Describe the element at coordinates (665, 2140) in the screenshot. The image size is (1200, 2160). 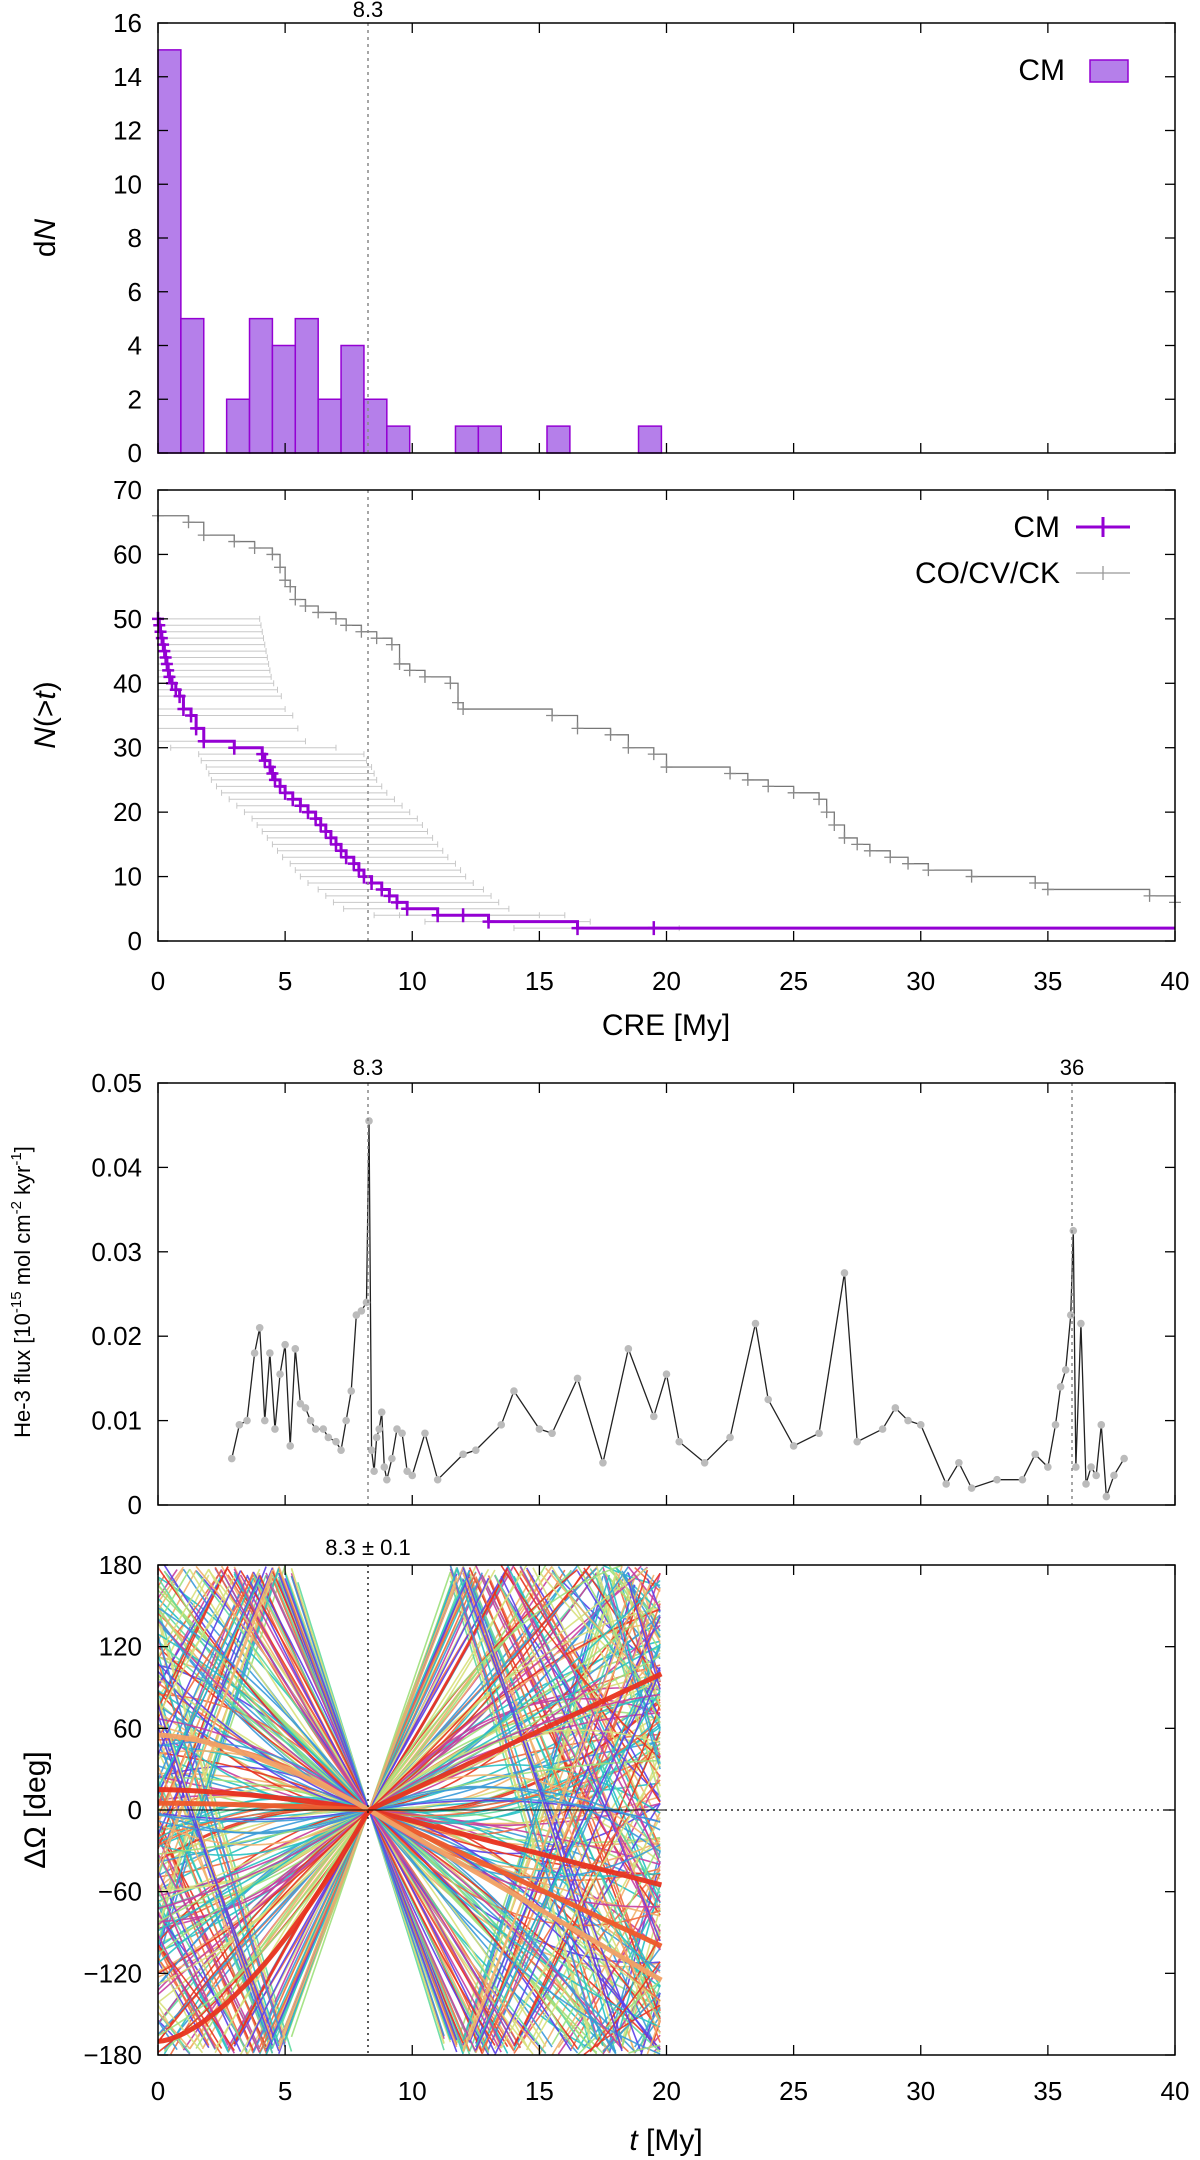
I see `convergence-xlabel: t [My]` at that location.